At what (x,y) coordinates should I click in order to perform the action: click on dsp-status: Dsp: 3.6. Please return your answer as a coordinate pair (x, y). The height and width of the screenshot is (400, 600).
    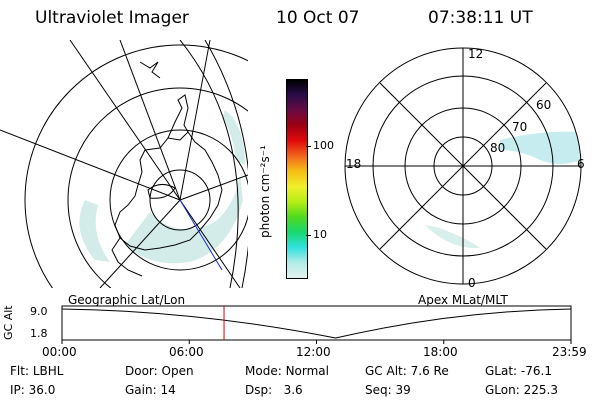
    Looking at the image, I should click on (274, 390).